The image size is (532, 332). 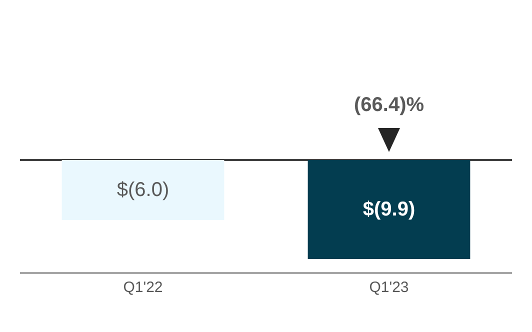 What do you see at coordinates (143, 190) in the screenshot?
I see `data-label: $(6.0)` at bounding box center [143, 190].